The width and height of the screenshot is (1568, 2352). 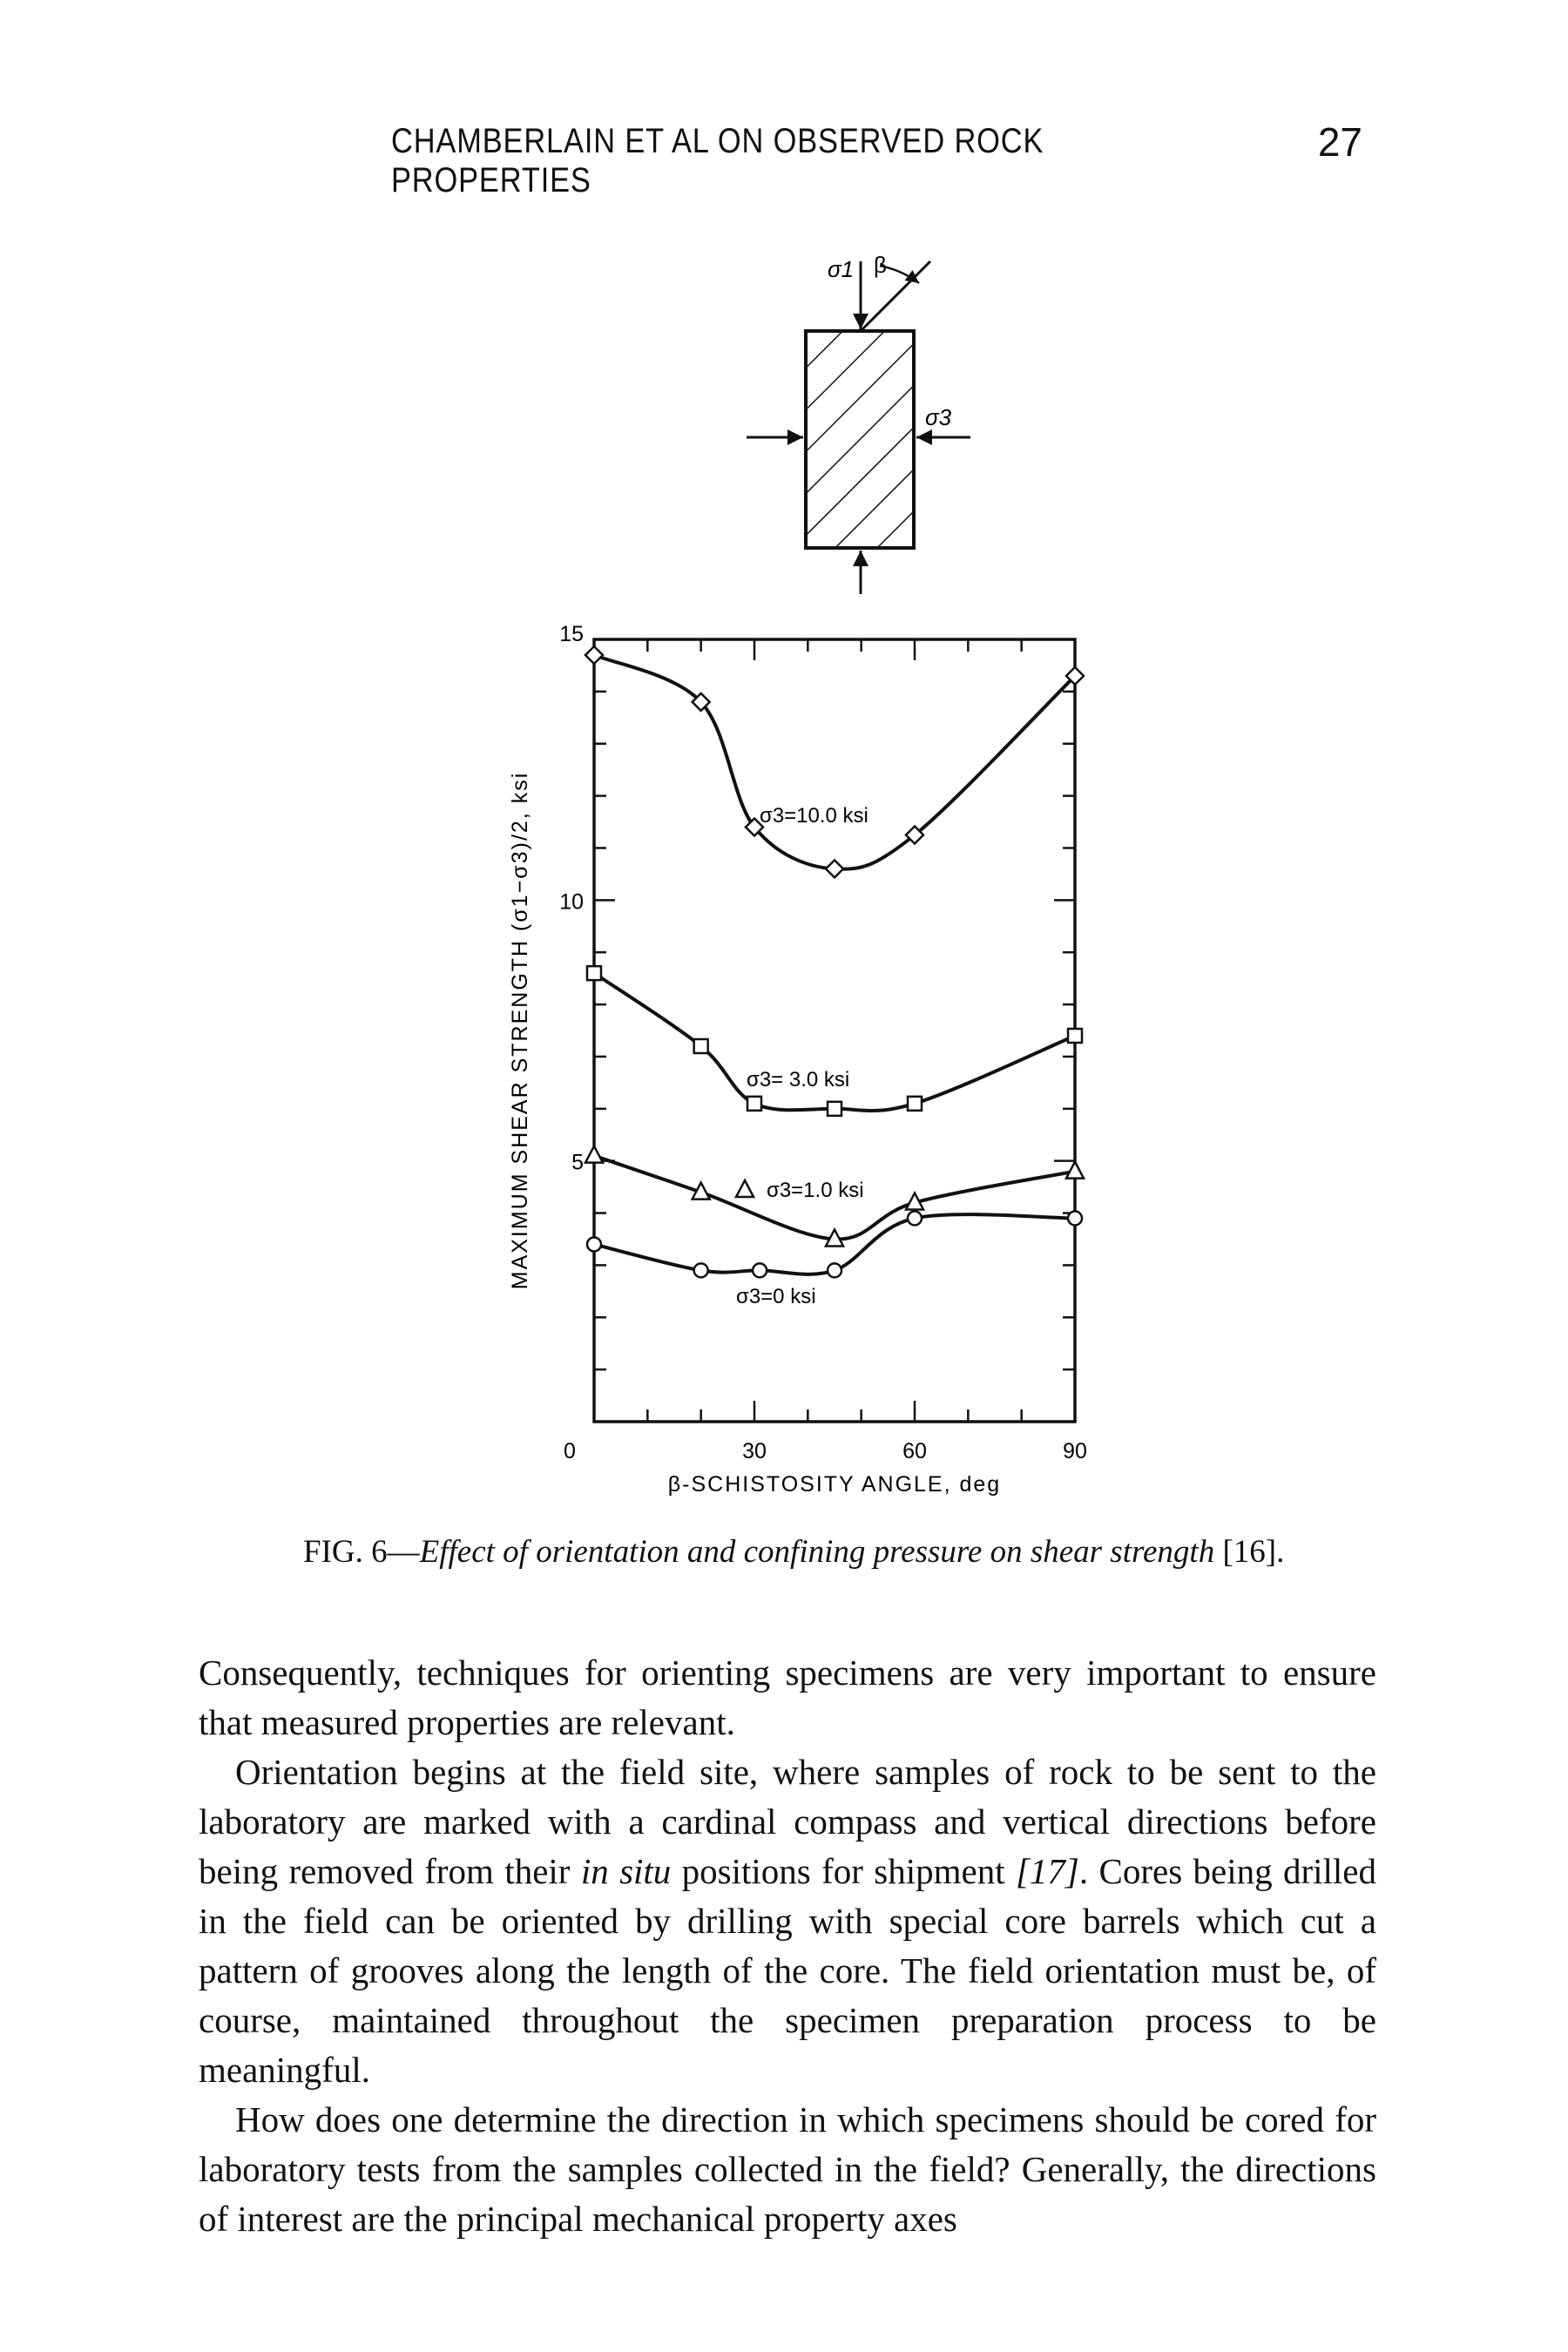 I want to click on citation-ref: [17], so click(x=1047, y=1871).